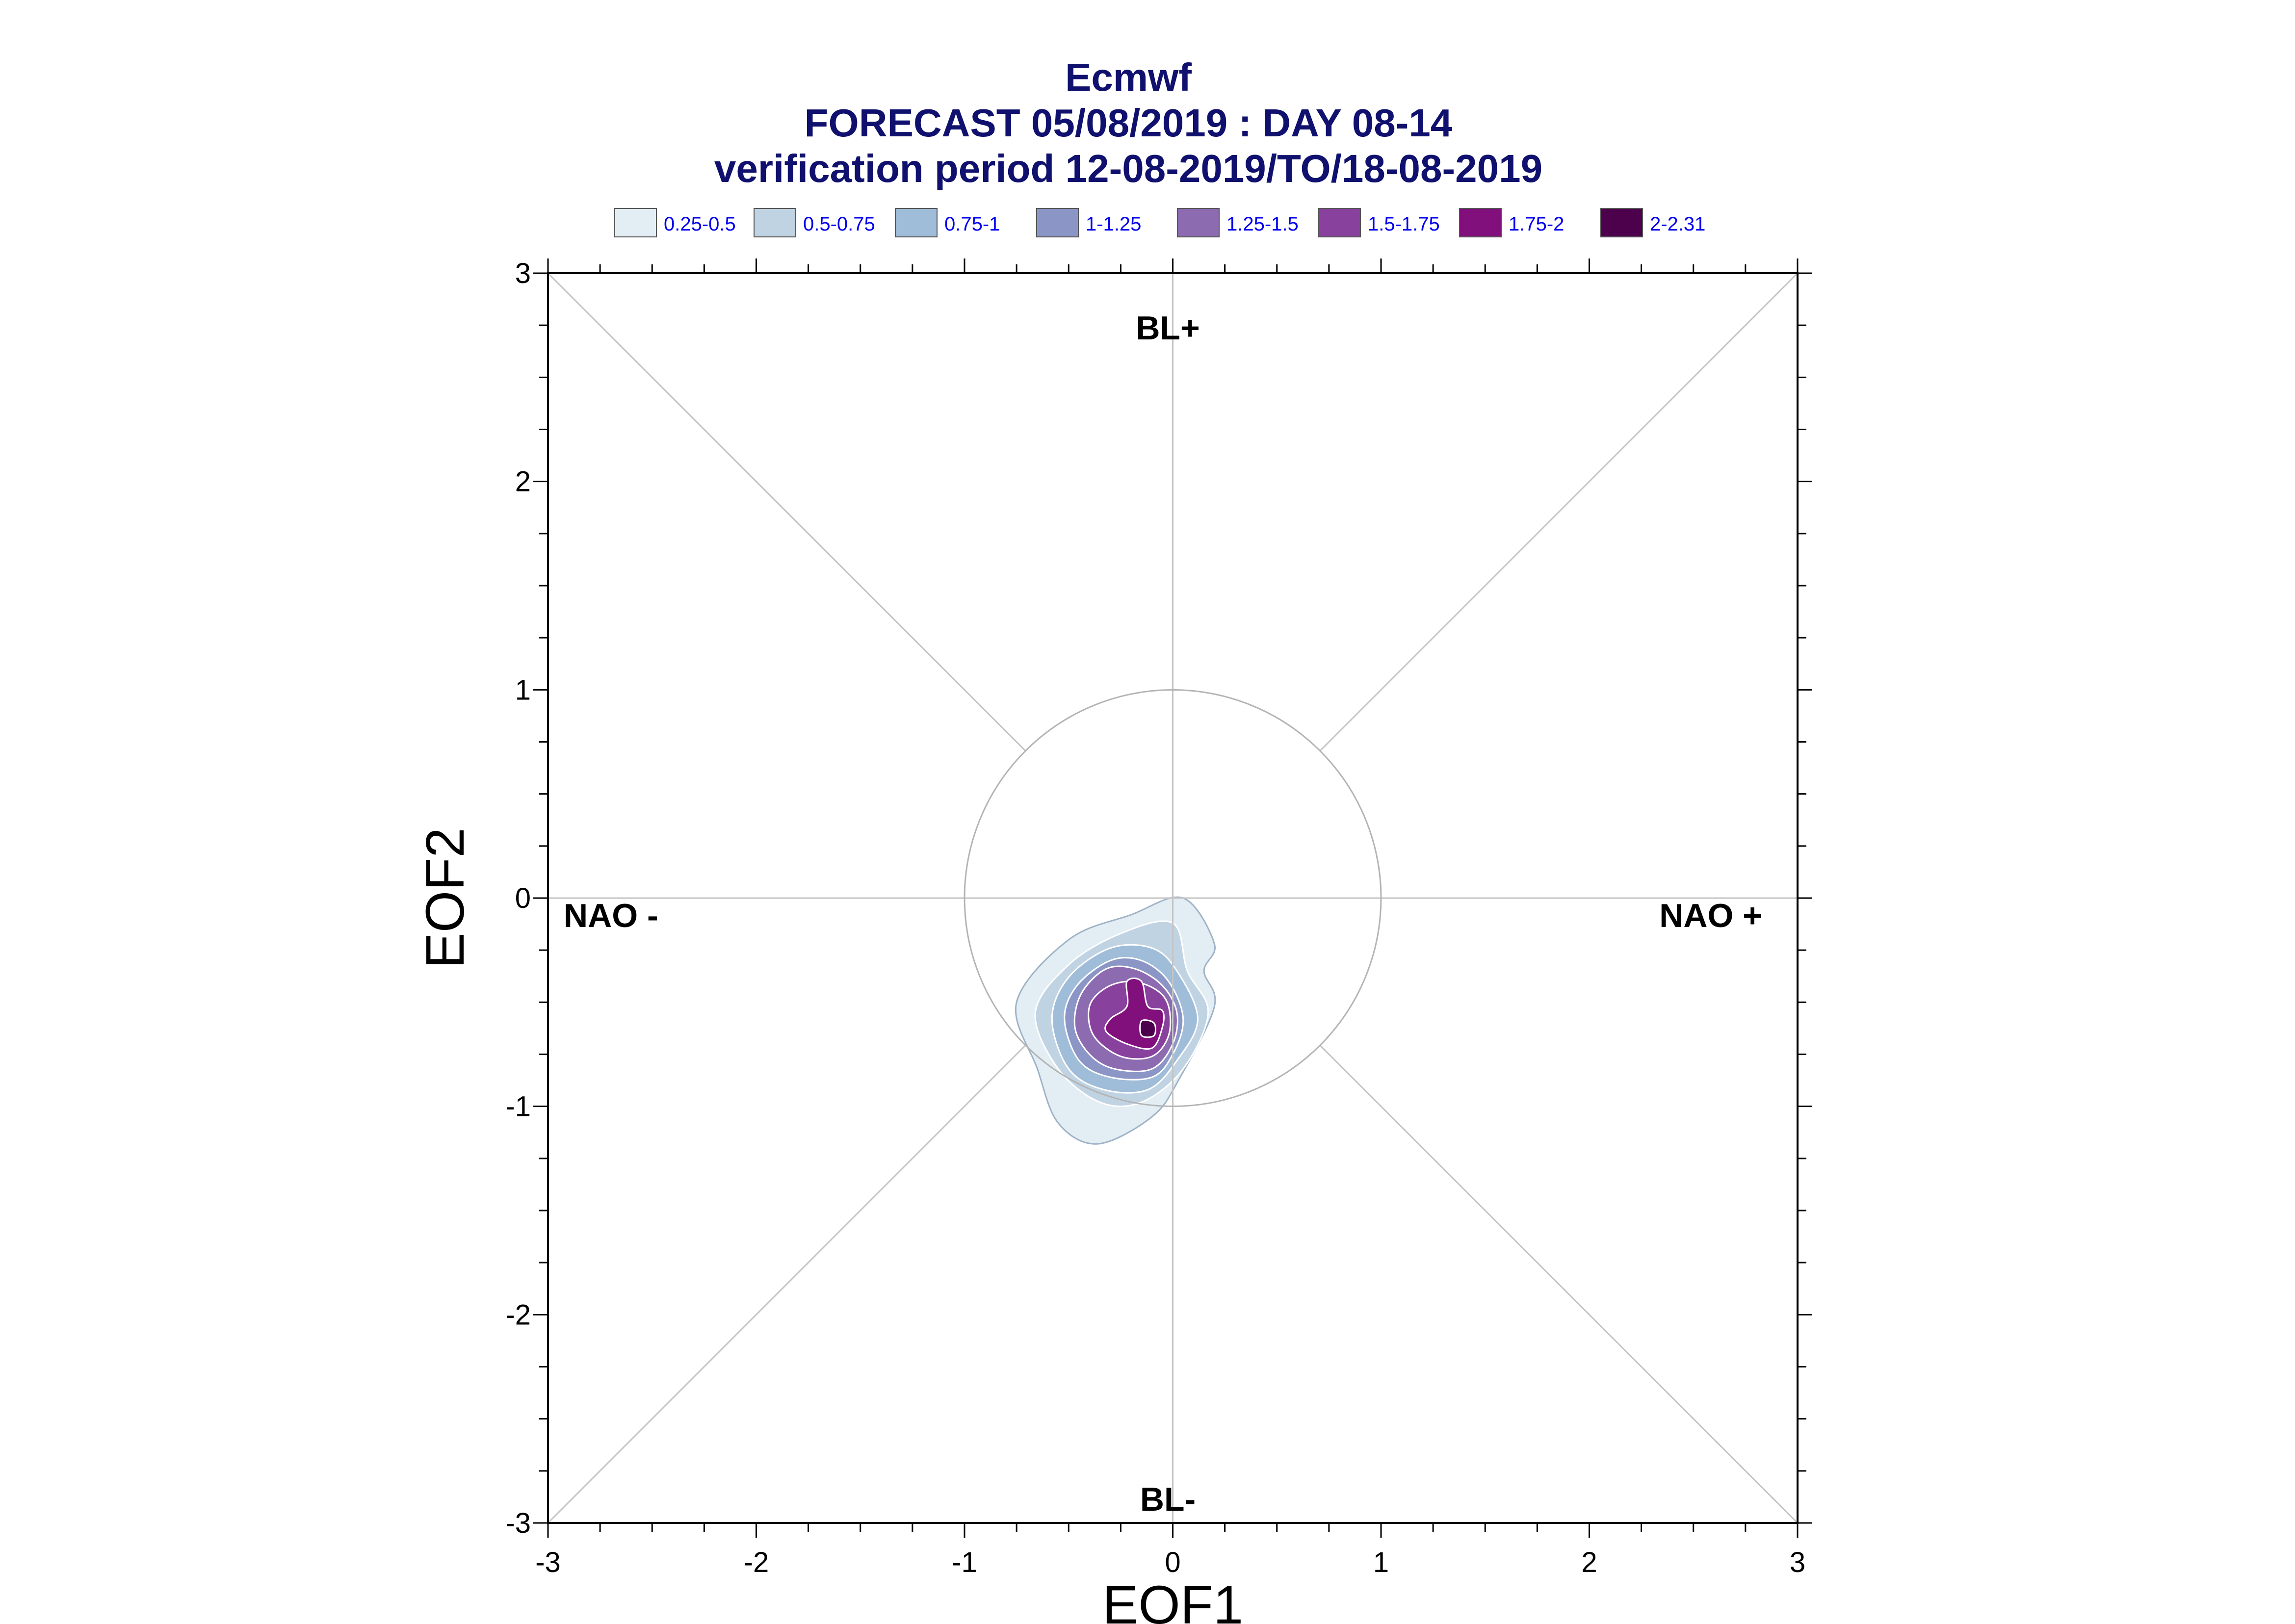  Describe the element at coordinates (972, 224) in the screenshot. I see `legend-label-2: 0.75-1` at that location.